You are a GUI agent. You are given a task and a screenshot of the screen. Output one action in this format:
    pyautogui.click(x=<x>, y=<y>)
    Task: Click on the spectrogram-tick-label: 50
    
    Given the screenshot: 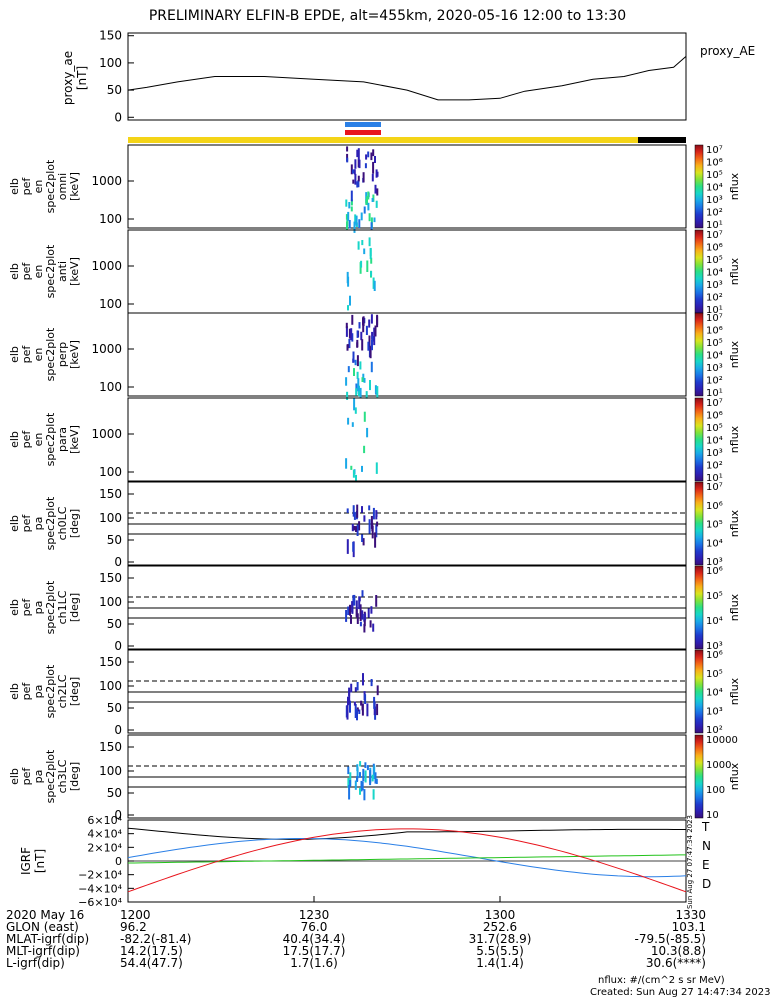 What is the action you would take?
    pyautogui.click(x=114, y=708)
    